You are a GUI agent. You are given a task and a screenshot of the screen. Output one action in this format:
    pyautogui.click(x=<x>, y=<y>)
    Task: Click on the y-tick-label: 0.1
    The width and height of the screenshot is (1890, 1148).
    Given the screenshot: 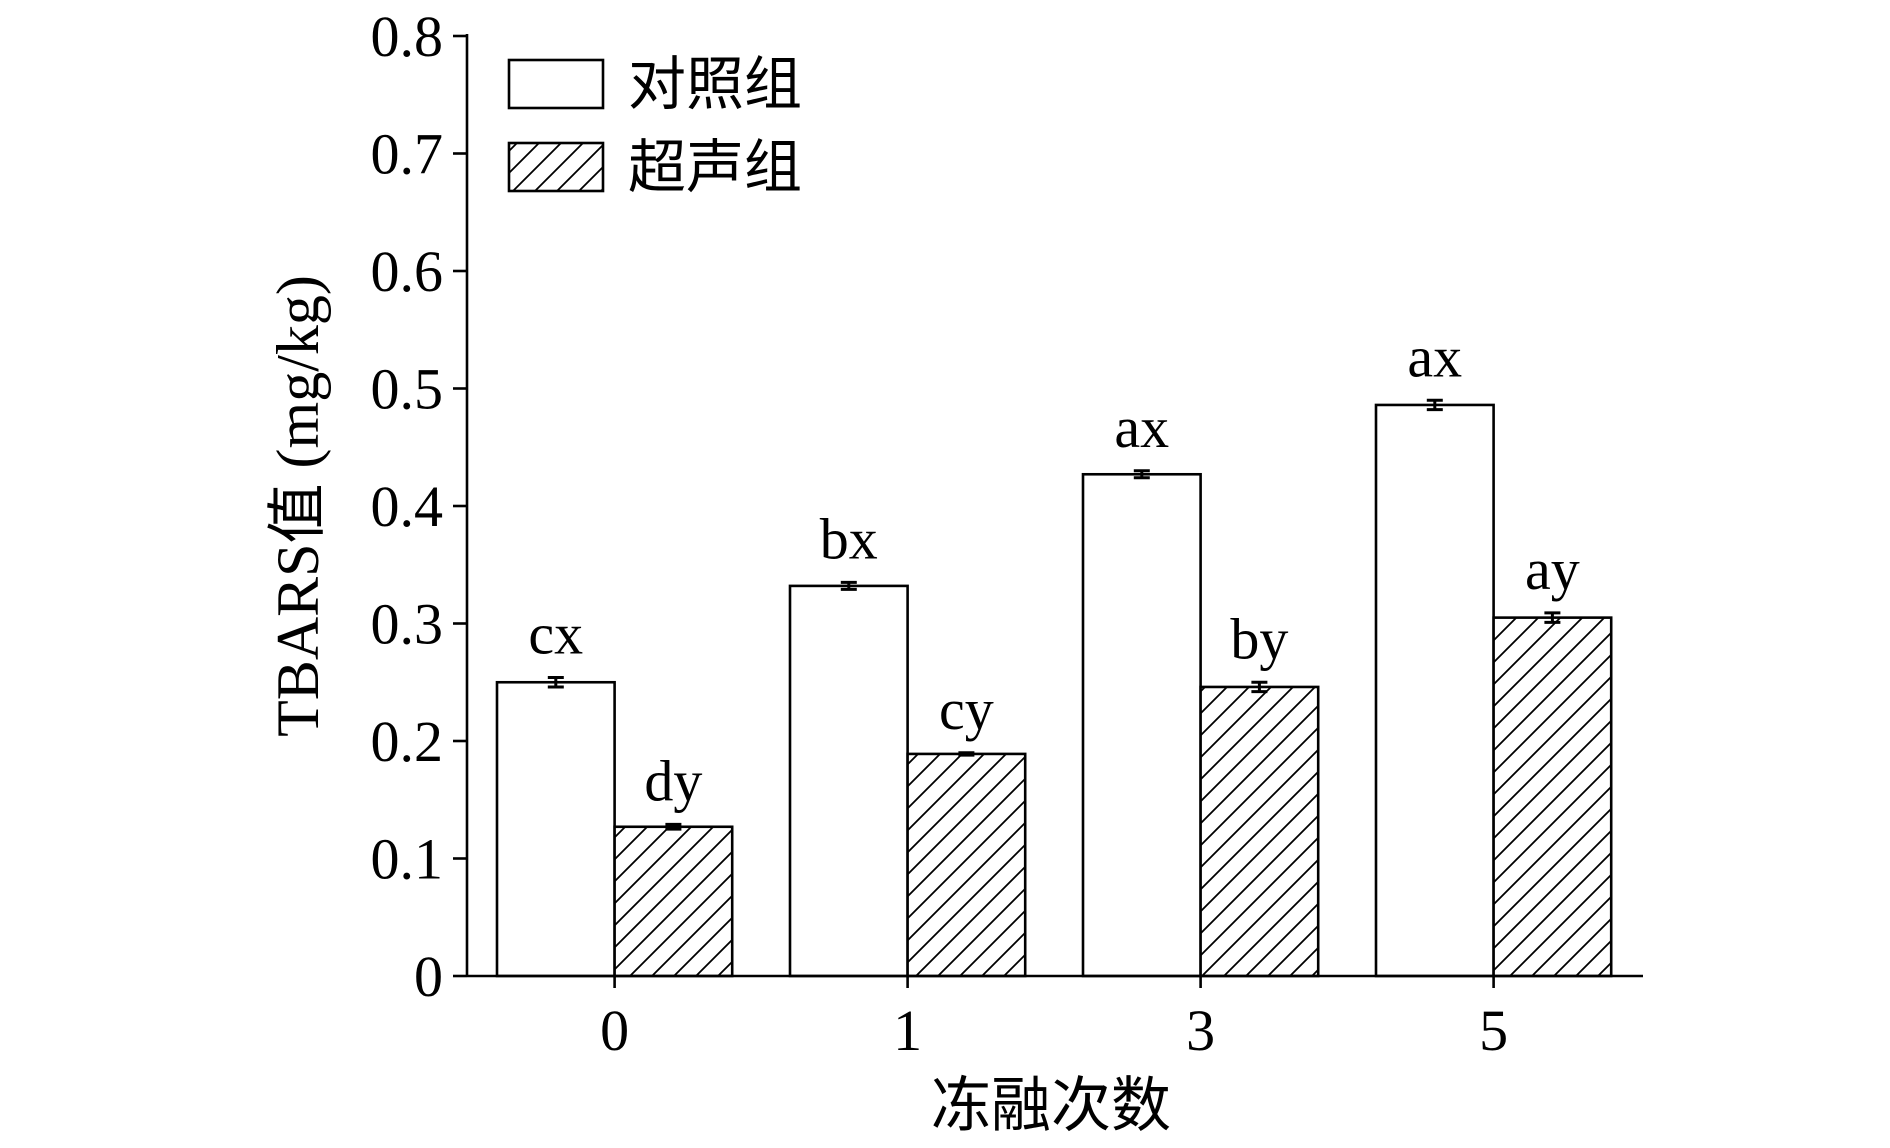 What is the action you would take?
    pyautogui.click(x=407, y=859)
    